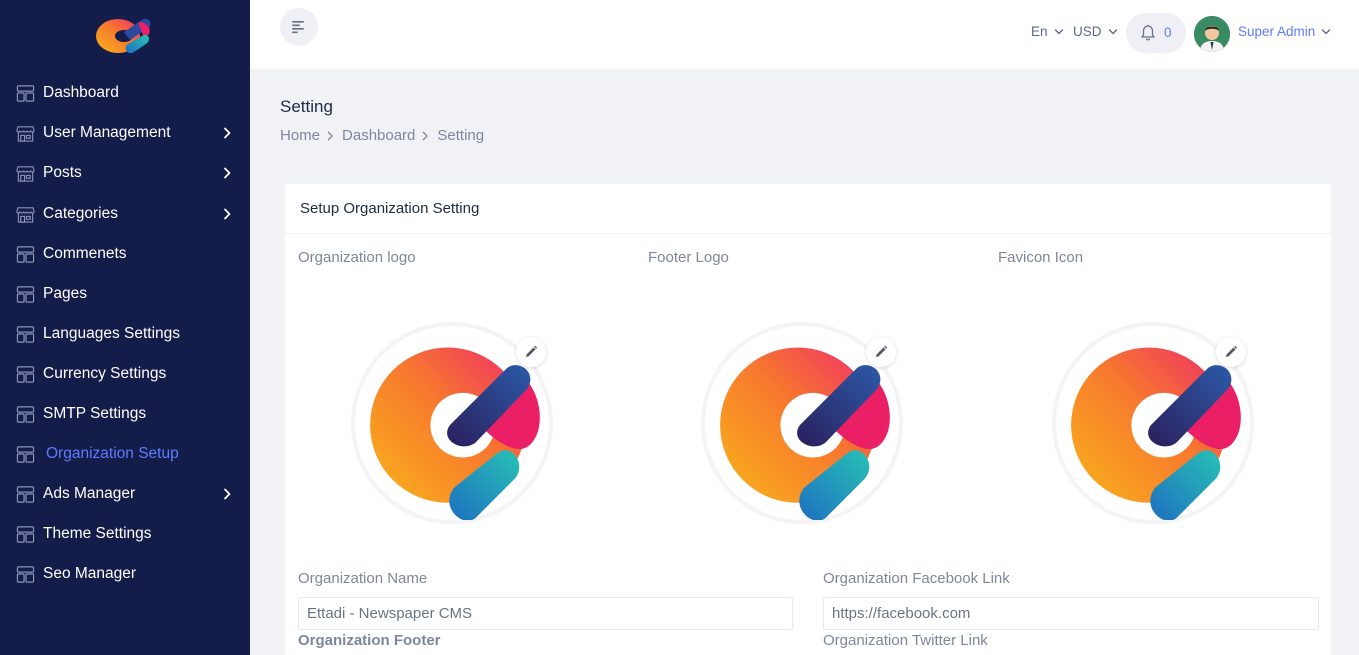 Image resolution: width=1359 pixels, height=655 pixels. What do you see at coordinates (1168, 32) in the screenshot?
I see `notification-count: 0` at bounding box center [1168, 32].